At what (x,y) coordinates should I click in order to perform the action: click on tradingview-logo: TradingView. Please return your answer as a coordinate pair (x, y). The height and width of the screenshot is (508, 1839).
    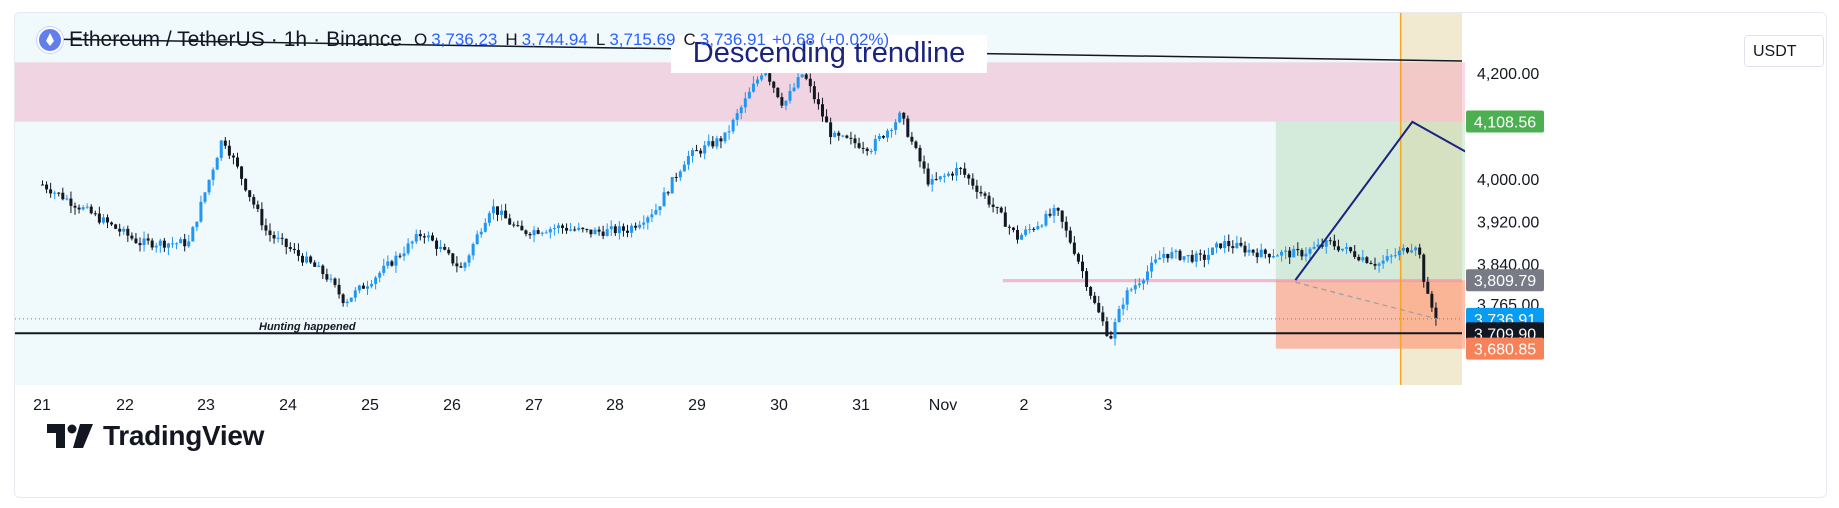
    Looking at the image, I should click on (155, 436).